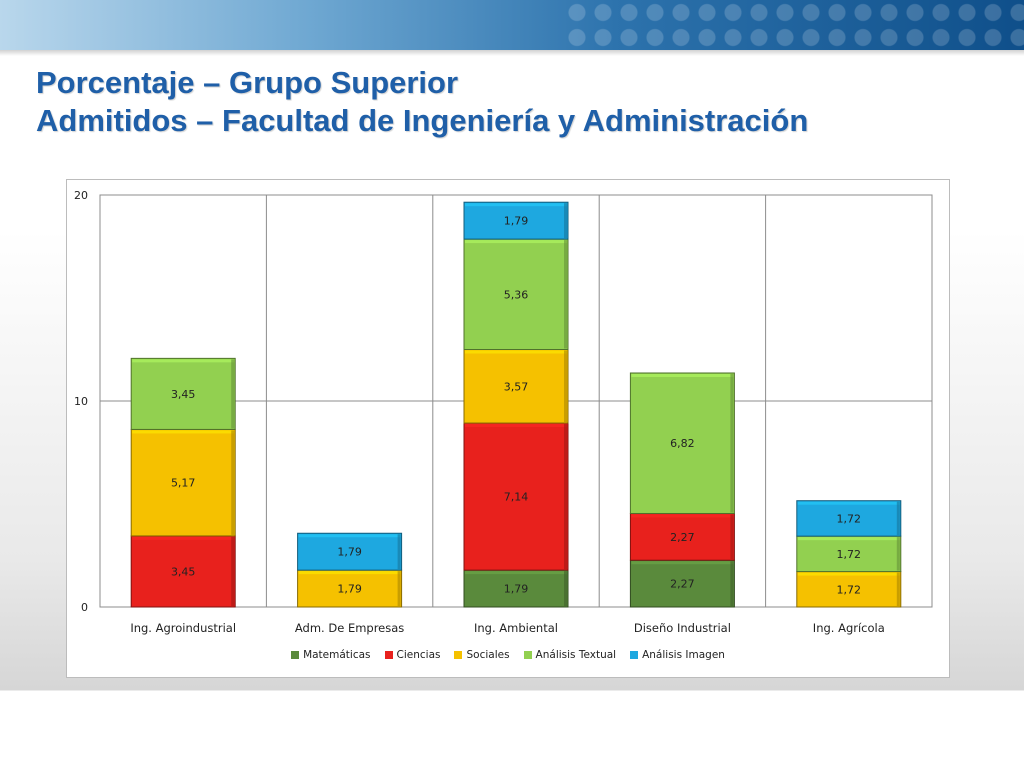 This screenshot has width=1024, height=768. What do you see at coordinates (512, 25) in the screenshot?
I see `header-banner` at bounding box center [512, 25].